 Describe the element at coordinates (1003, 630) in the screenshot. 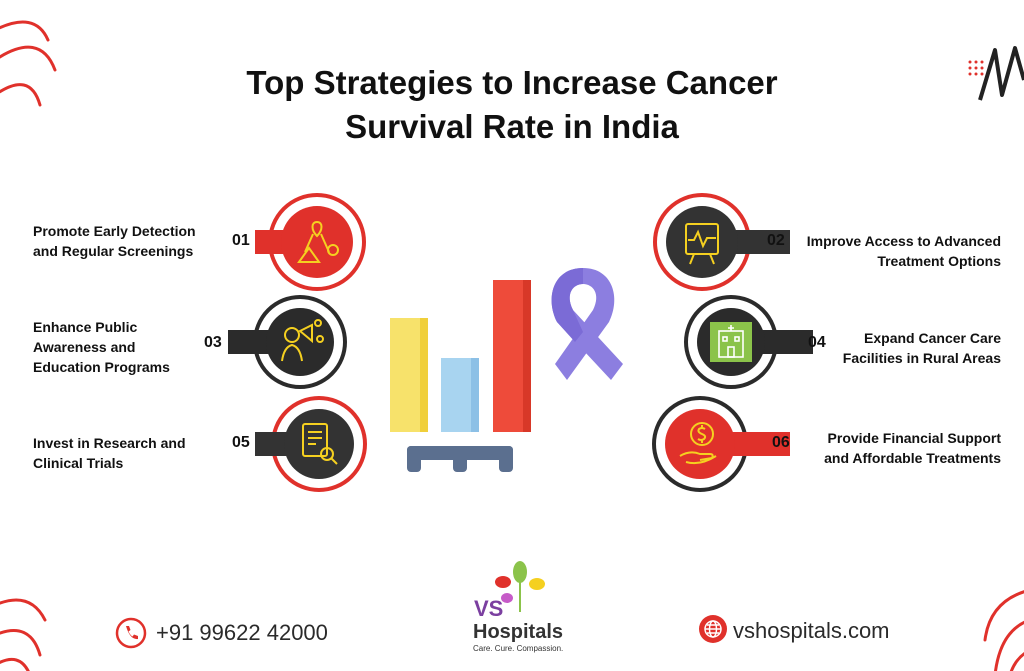

I see `corner-scribble-bottom-right` at that location.